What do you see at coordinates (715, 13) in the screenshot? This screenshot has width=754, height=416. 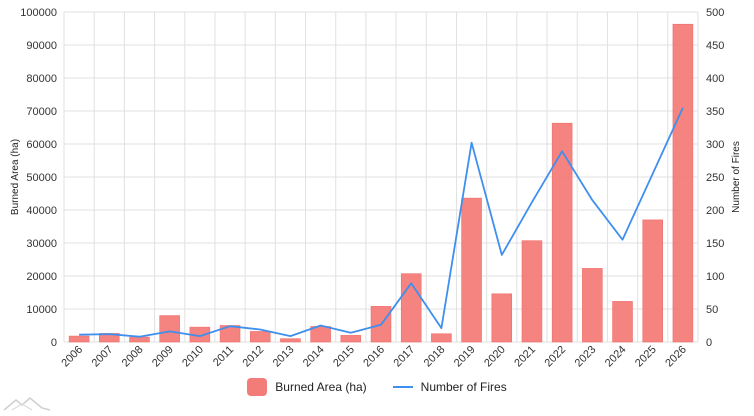 I see `right-tick-label: 500` at bounding box center [715, 13].